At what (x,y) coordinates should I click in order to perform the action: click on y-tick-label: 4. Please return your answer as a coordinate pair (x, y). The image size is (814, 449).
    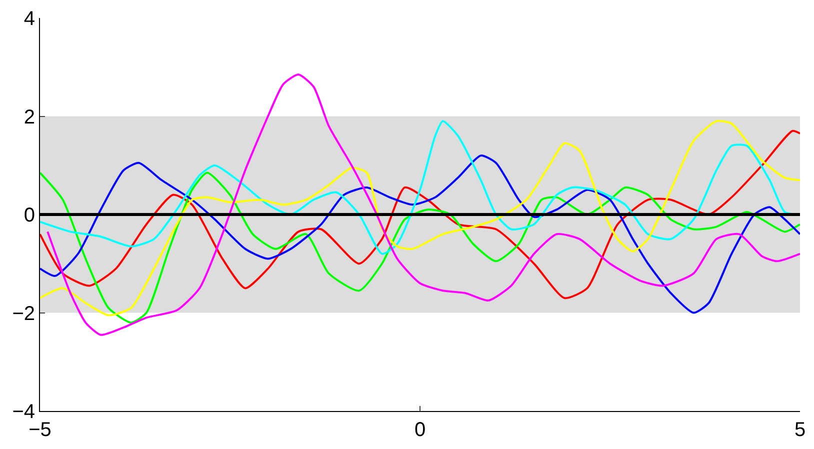
    Looking at the image, I should click on (29, 19).